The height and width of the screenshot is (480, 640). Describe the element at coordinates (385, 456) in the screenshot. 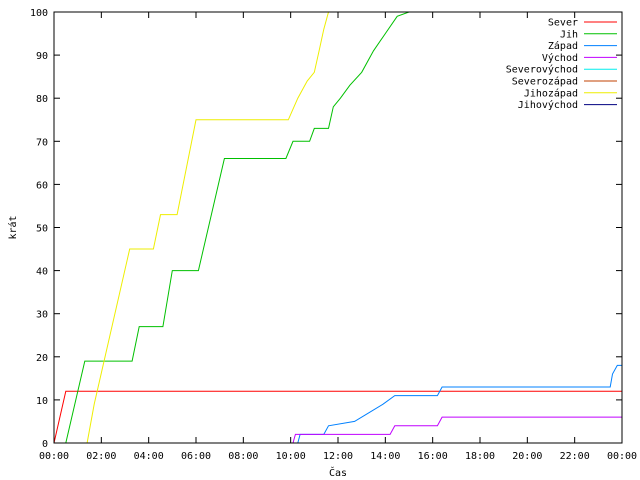

I see `x-tick-label: 14:00` at that location.